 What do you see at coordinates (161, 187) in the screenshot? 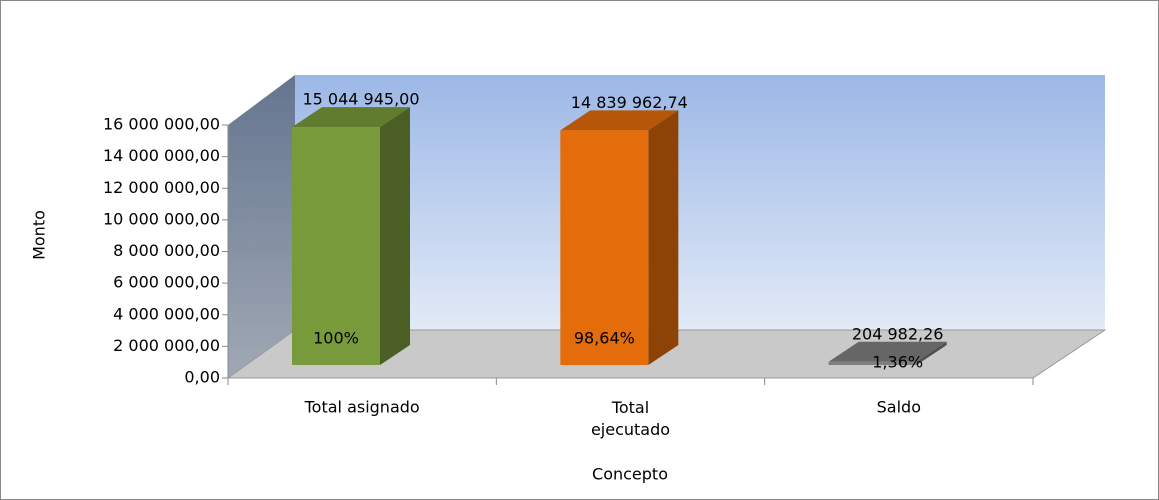
I see `y-tick-label: 12 000 000,00` at bounding box center [161, 187].